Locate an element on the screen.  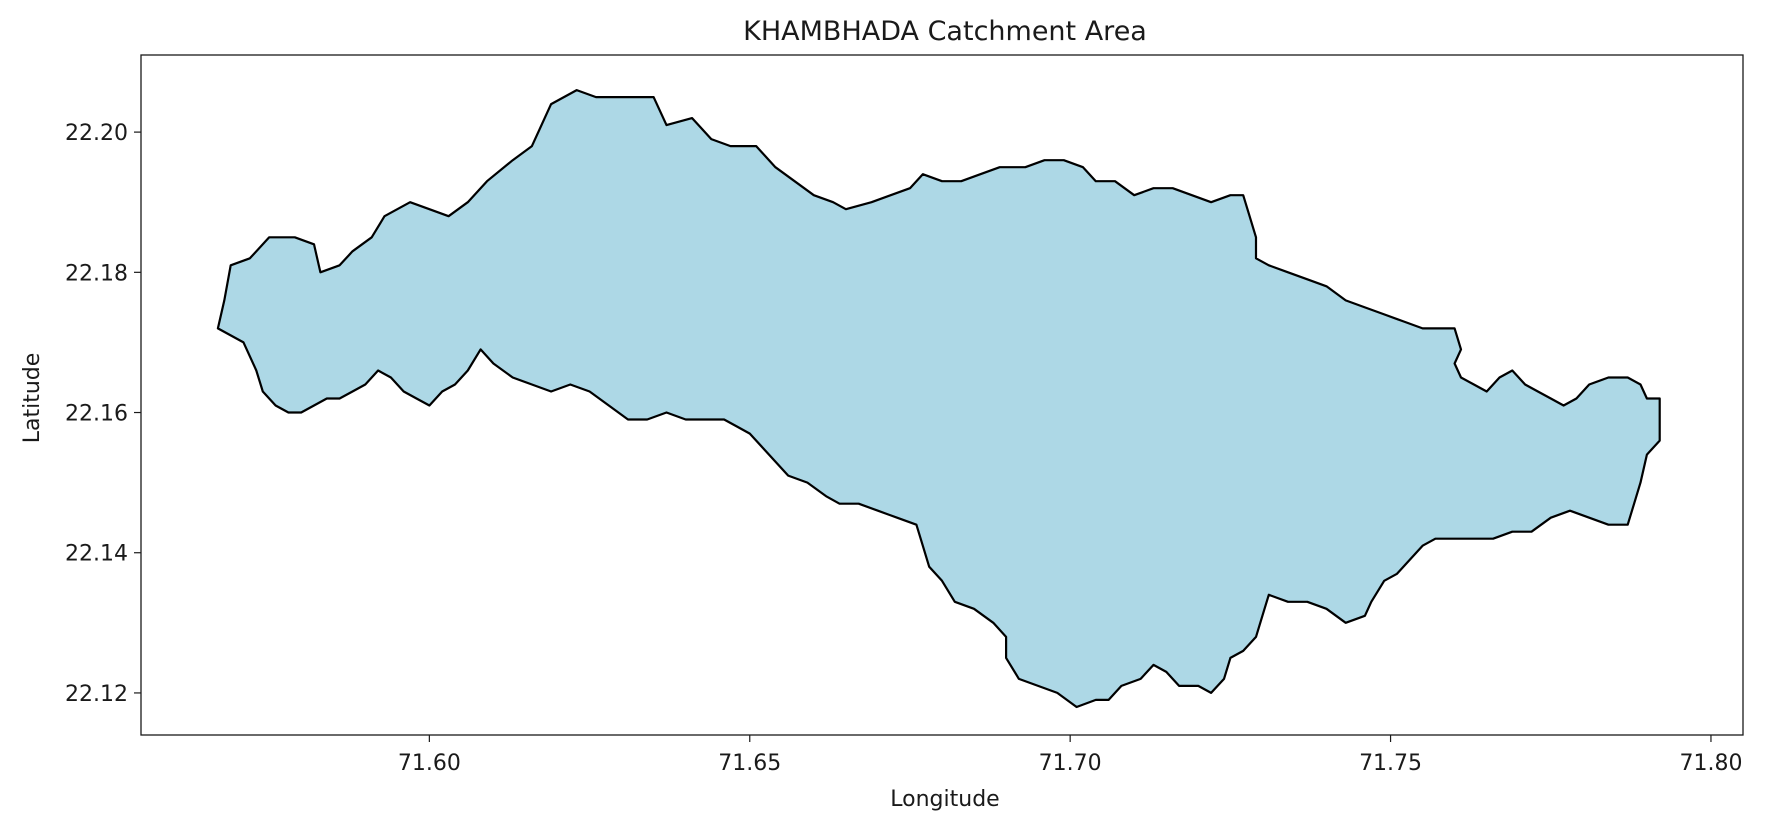
x-axis: 71.60 71.65 71.70 71.75 71.80 is located at coordinates (1070, 755).